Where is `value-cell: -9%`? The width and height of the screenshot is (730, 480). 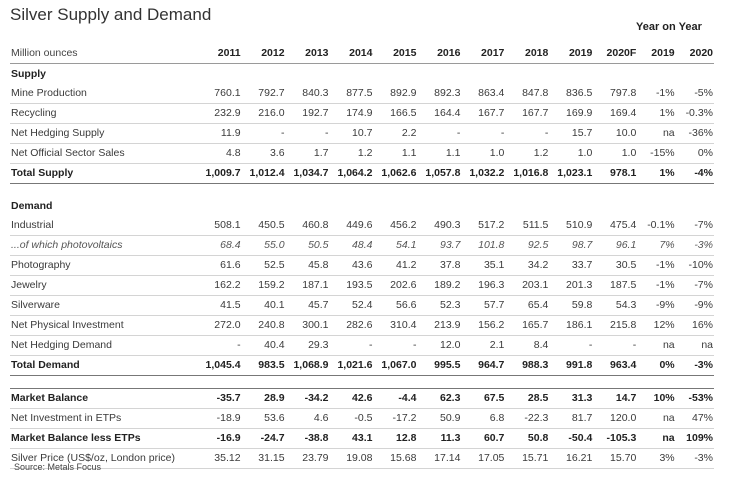 value-cell: -9% is located at coordinates (694, 305).